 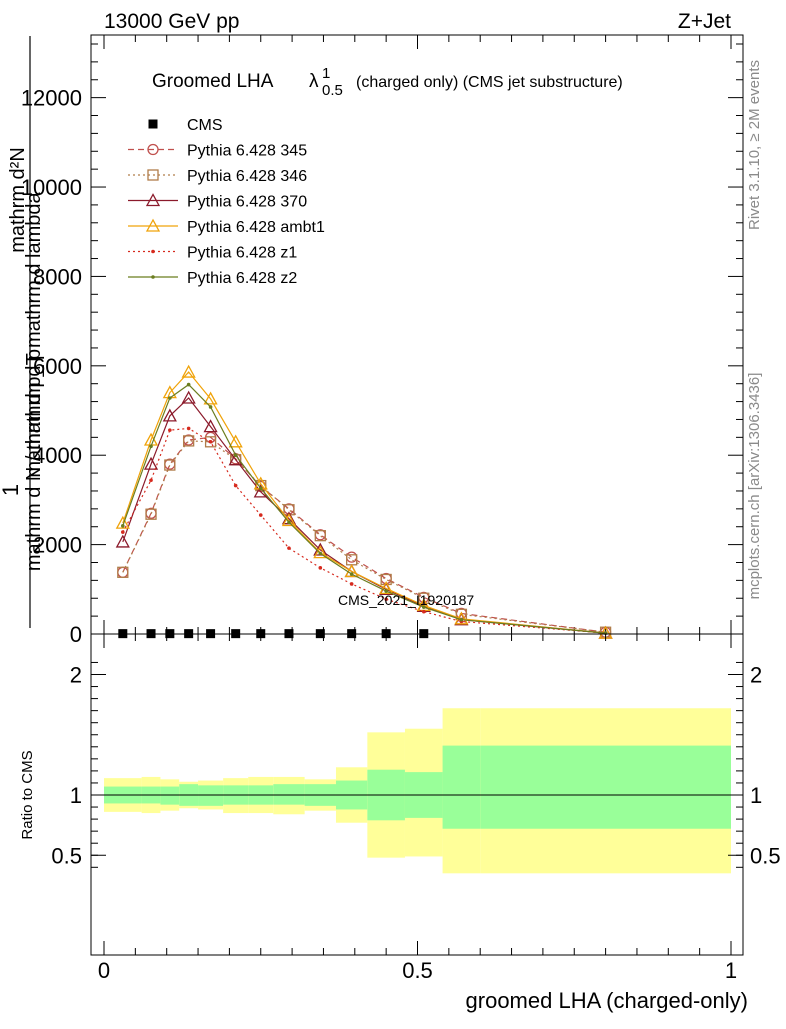 What do you see at coordinates (51, 98) in the screenshot?
I see `y-tick-label: 12000` at bounding box center [51, 98].